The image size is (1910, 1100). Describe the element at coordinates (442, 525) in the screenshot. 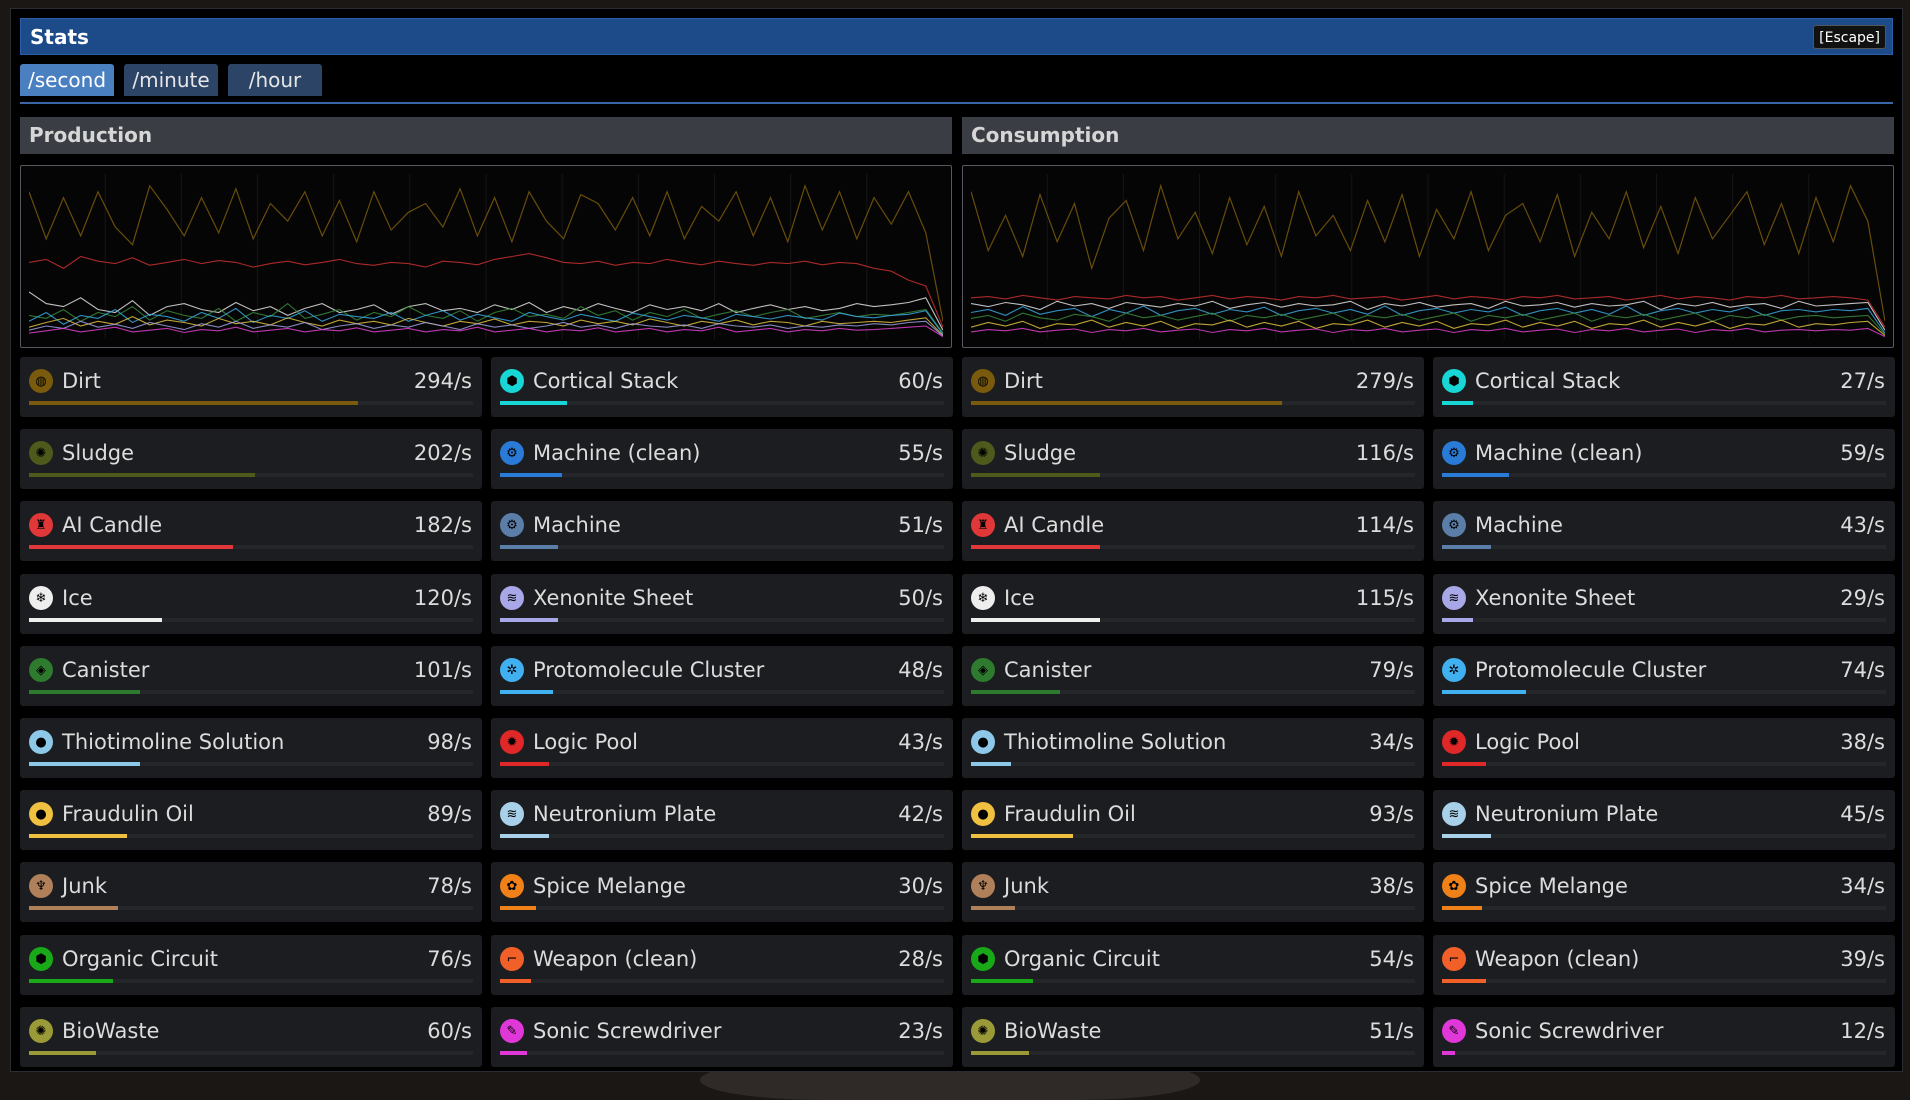

I see `production-item-rate: 182/s` at that location.